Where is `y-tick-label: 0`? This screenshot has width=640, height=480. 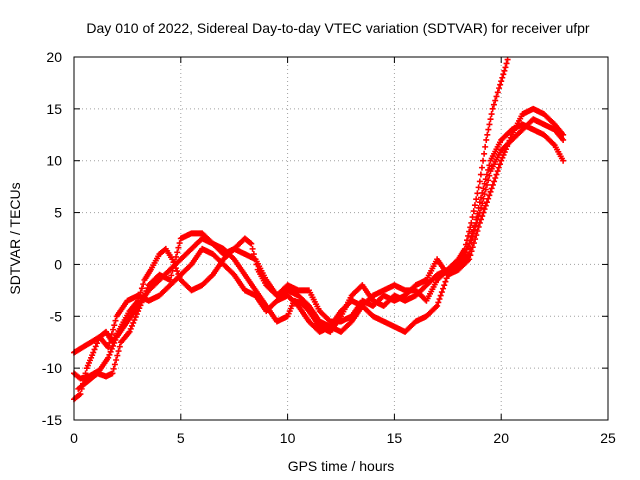
y-tick-label: 0 is located at coordinates (58, 264).